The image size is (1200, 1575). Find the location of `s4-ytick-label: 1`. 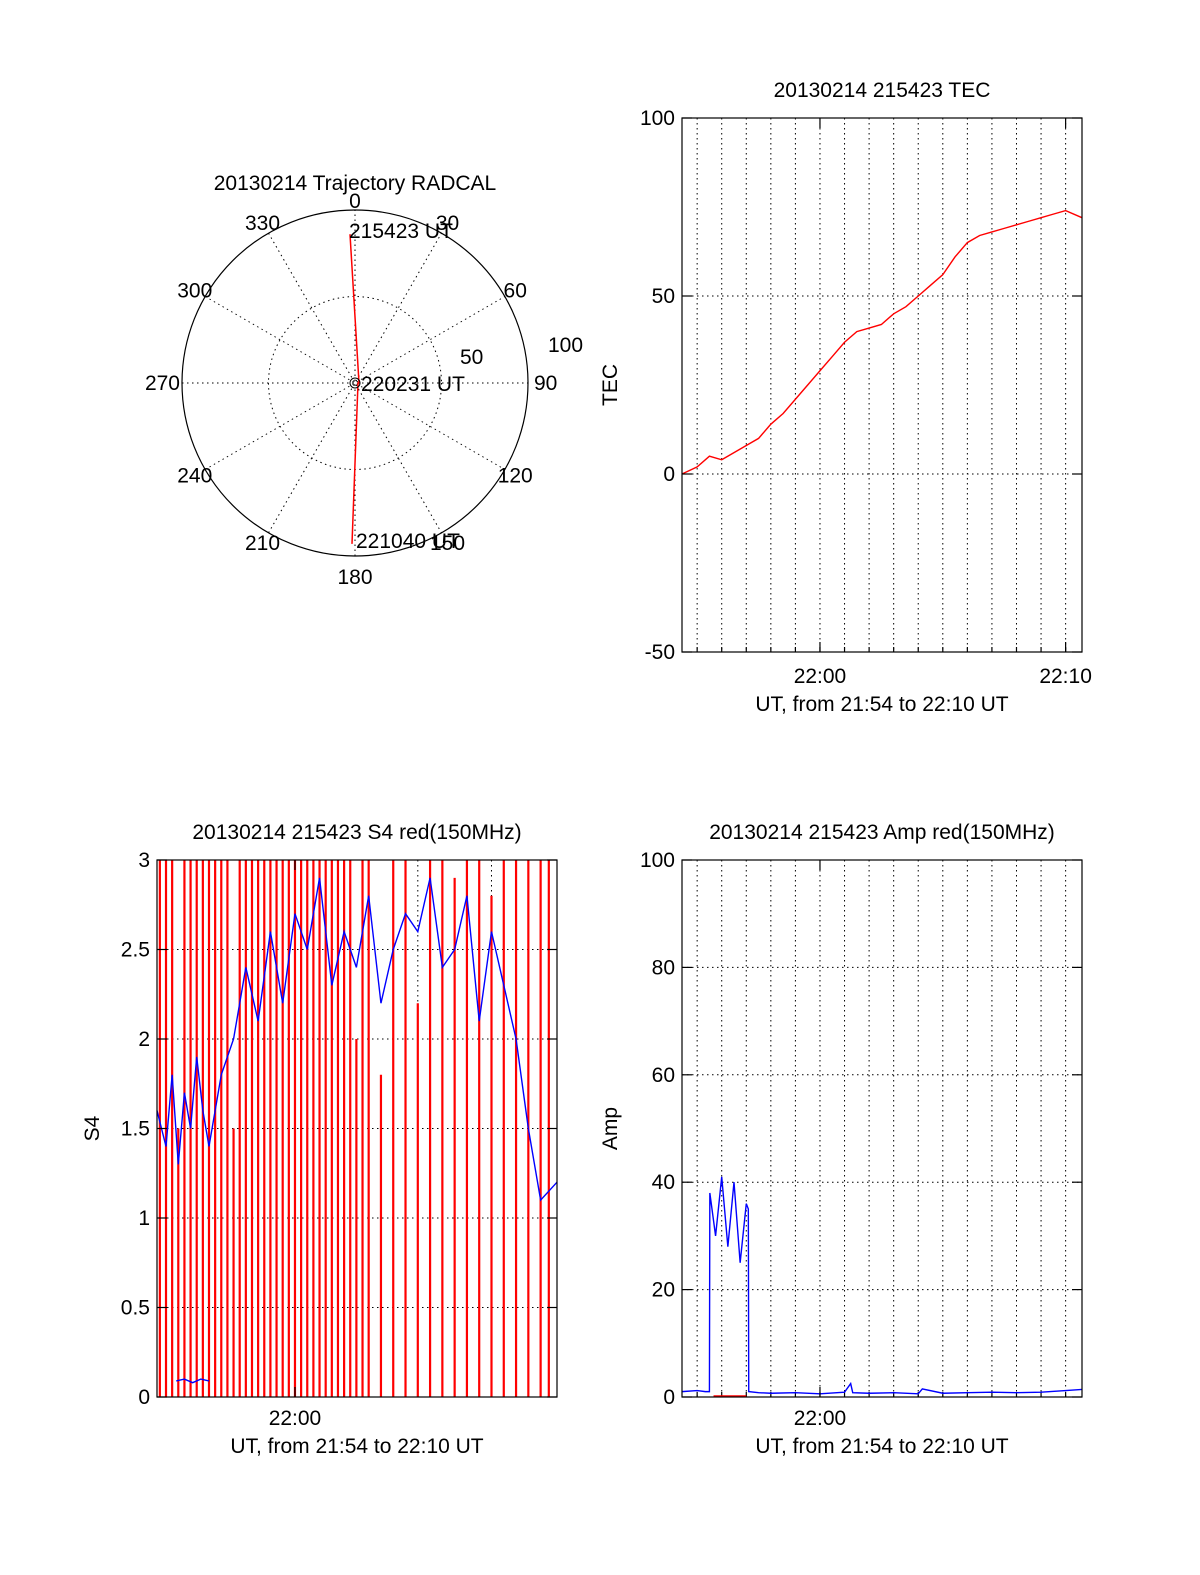

s4-ytick-label: 1 is located at coordinates (144, 1218).